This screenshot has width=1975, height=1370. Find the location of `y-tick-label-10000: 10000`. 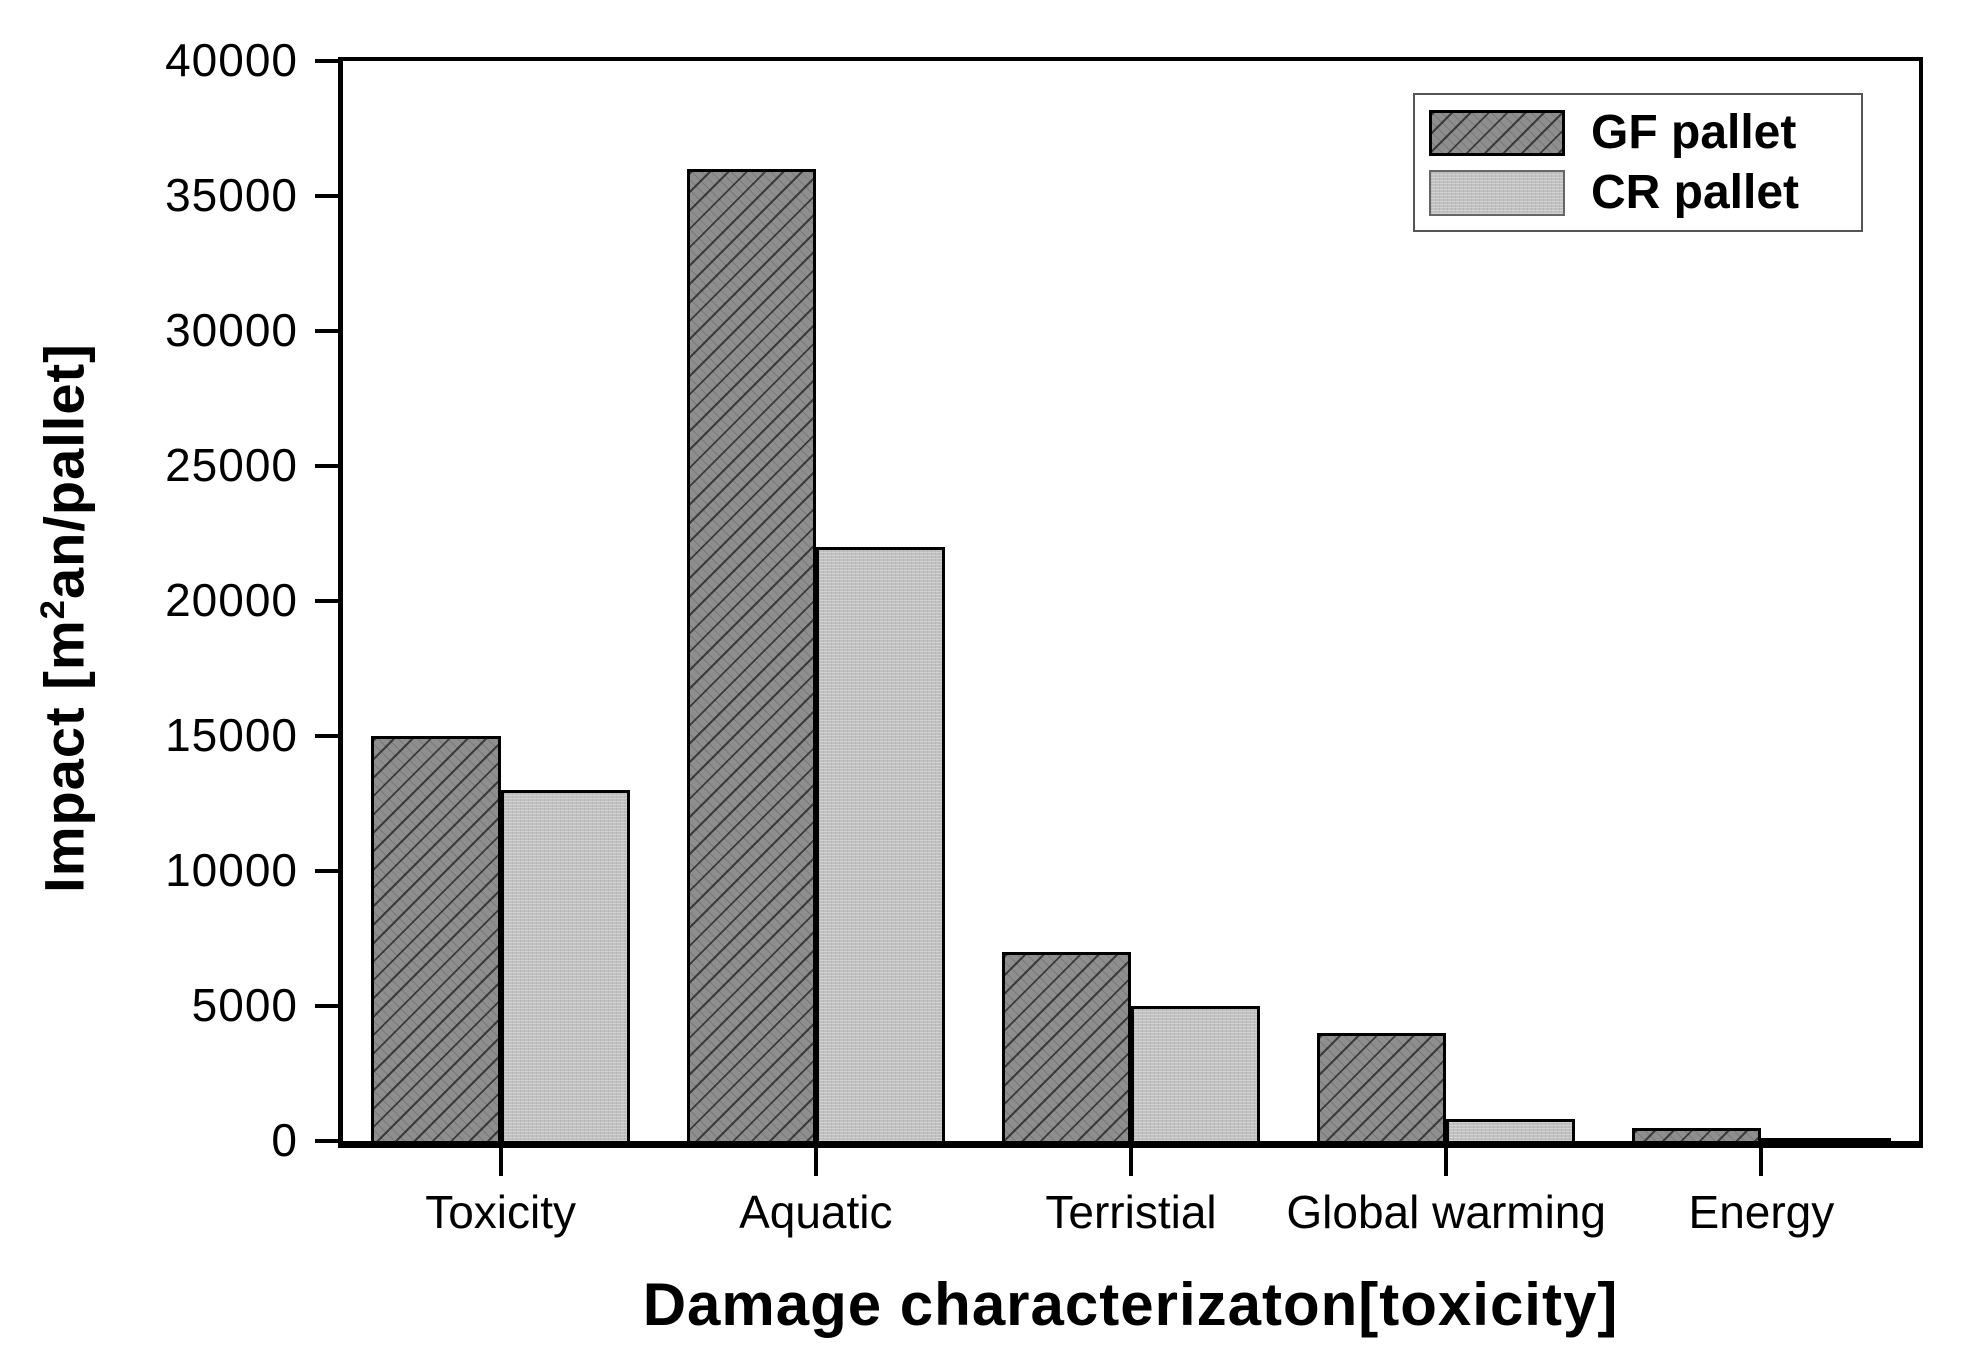

y-tick-label-10000: 10000 is located at coordinates (231, 870).